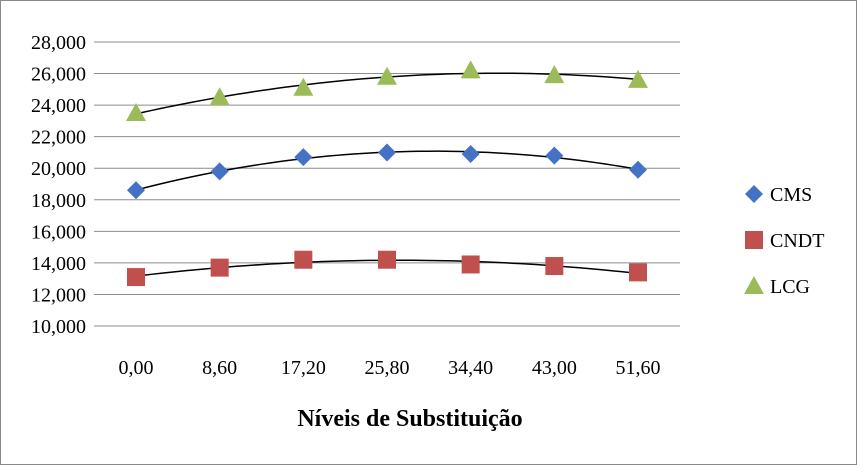  Describe the element at coordinates (58, 138) in the screenshot. I see `y-tick-label: 22,000` at that location.